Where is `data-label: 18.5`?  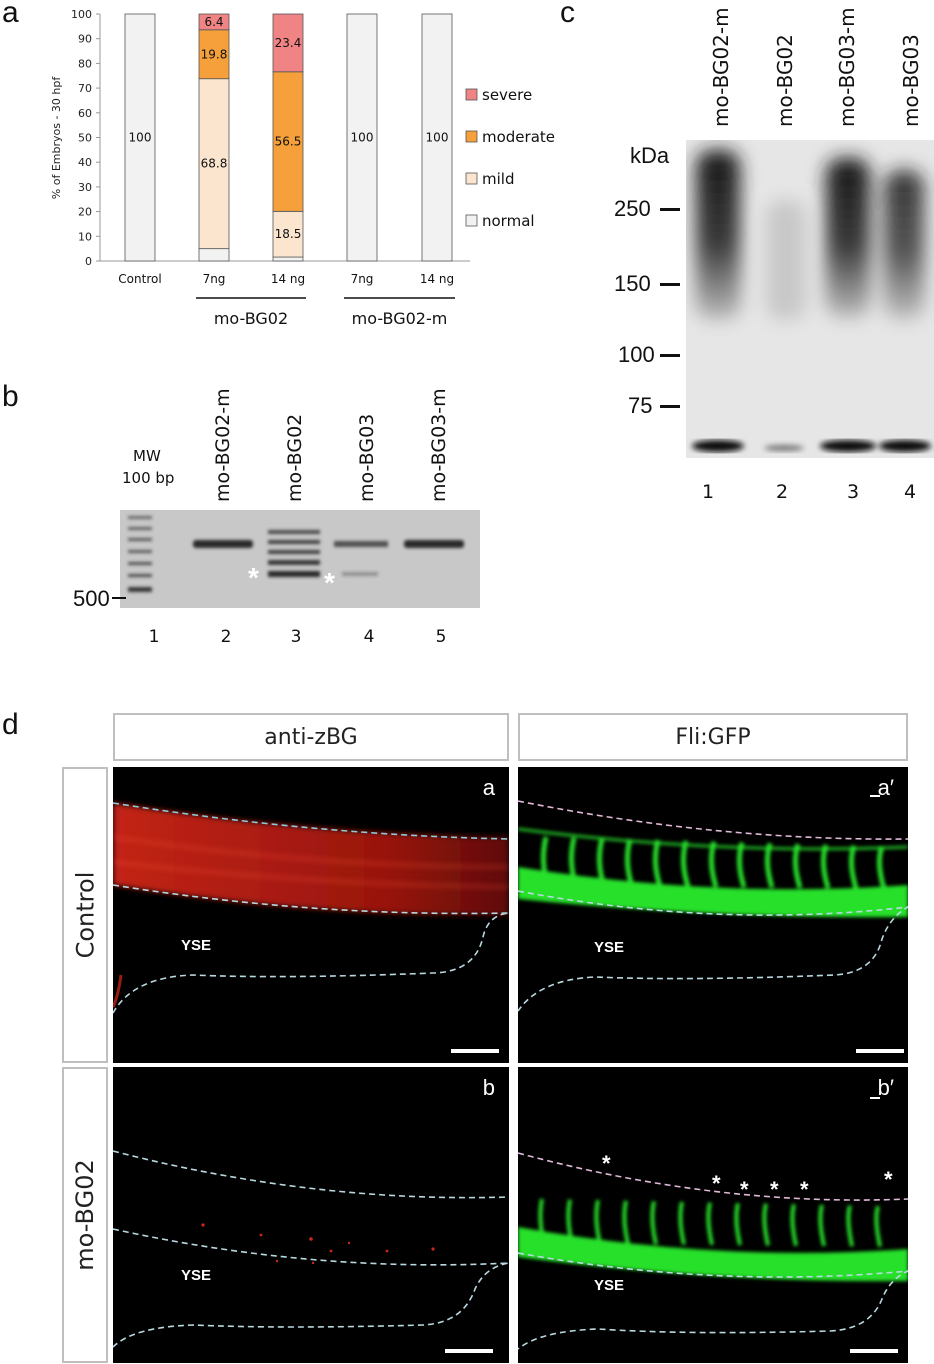
data-label: 18.5 is located at coordinates (288, 234).